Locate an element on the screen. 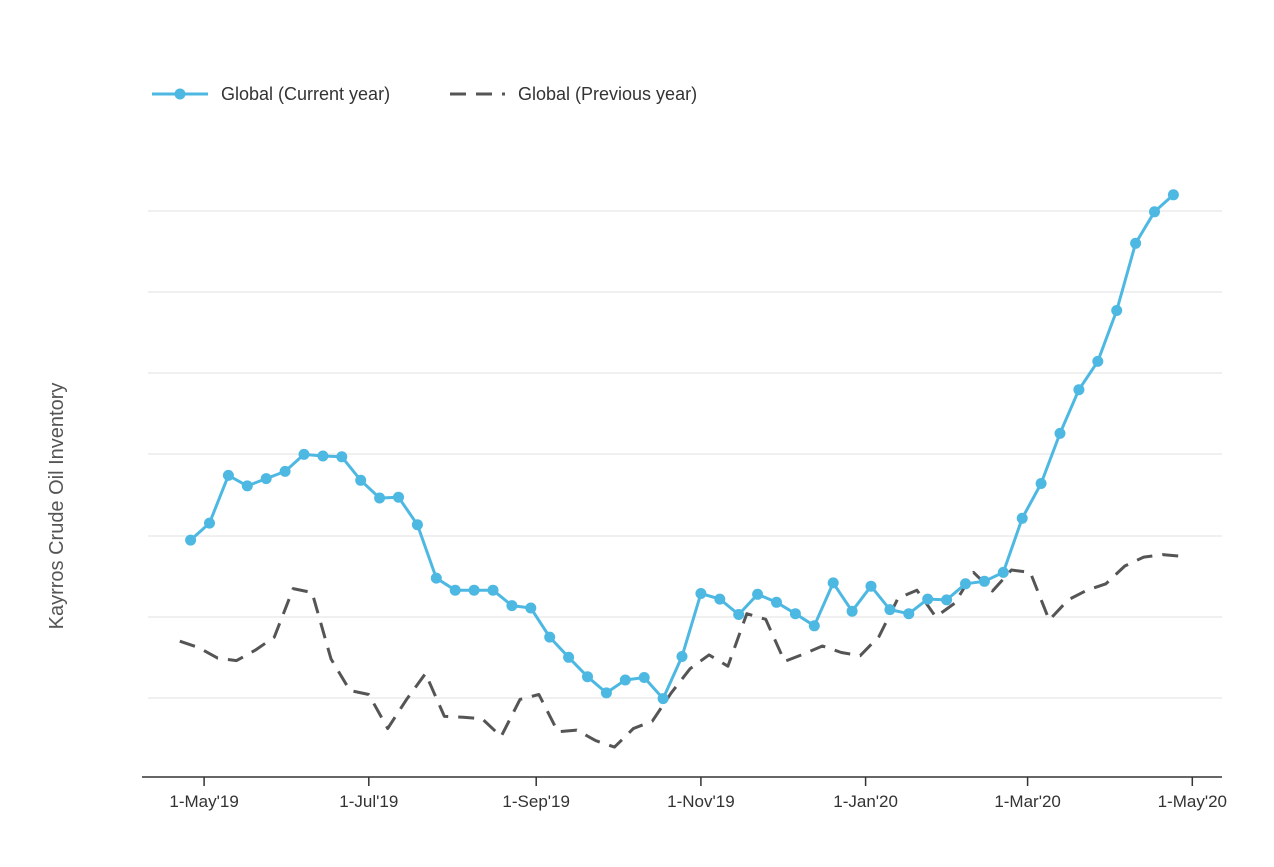 The height and width of the screenshot is (867, 1274). x-tick-label: 1-May'20 is located at coordinates (1192, 801).